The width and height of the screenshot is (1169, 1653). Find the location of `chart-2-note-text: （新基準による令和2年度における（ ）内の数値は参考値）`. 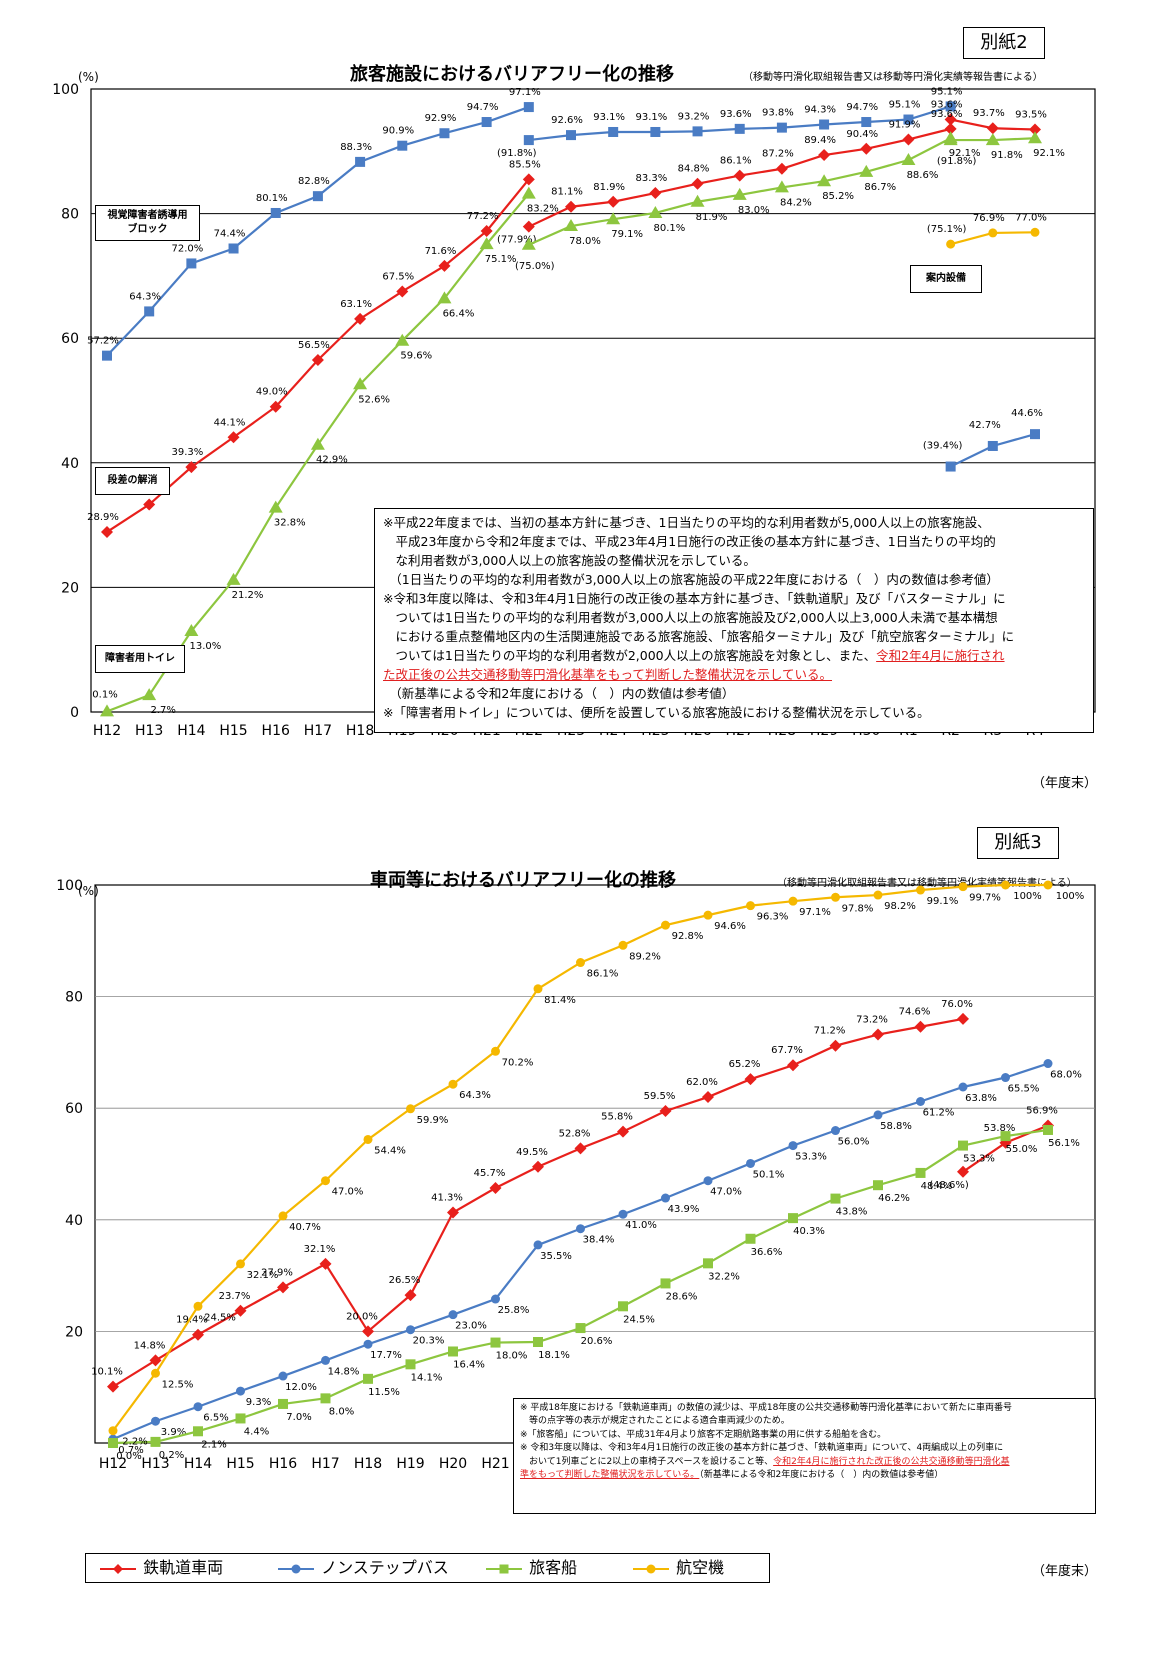

chart-2-note-text: （新基準による令和2年度における（ ）内の数値は参考値） is located at coordinates (821, 1475).